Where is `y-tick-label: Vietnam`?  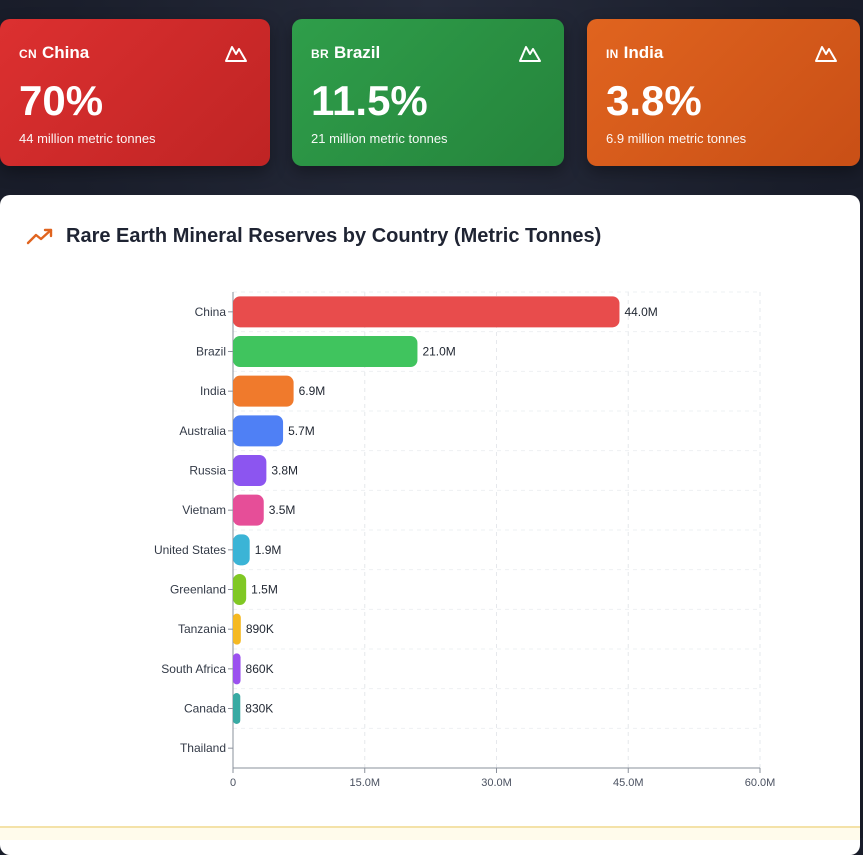 y-tick-label: Vietnam is located at coordinates (204, 510).